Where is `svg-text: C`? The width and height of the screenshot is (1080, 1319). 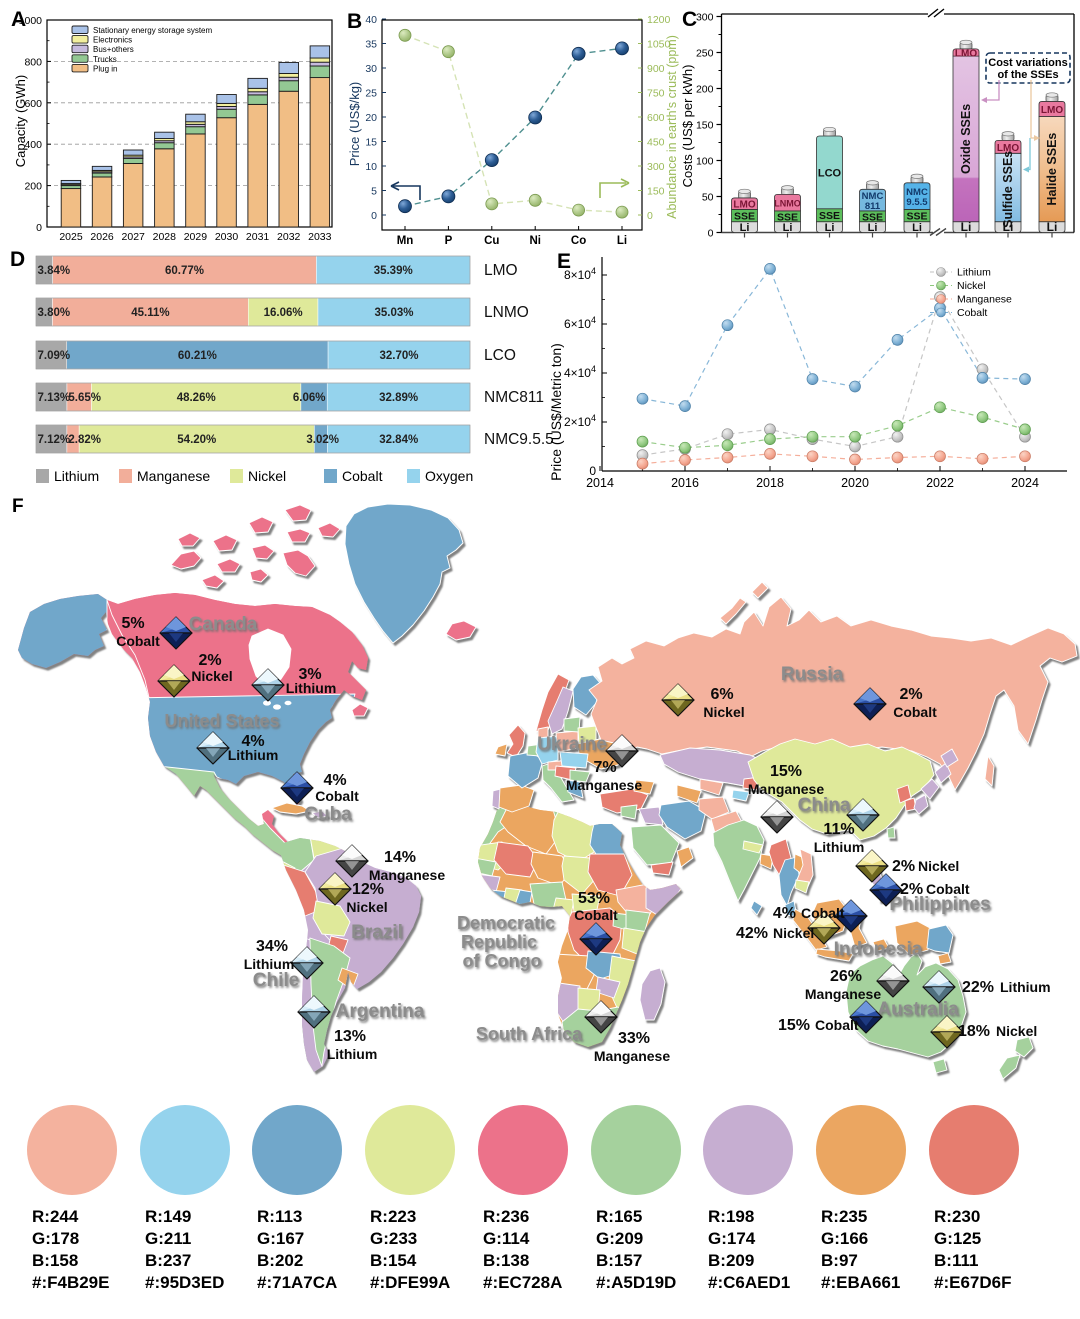
svg-text: C is located at coordinates (689, 19).